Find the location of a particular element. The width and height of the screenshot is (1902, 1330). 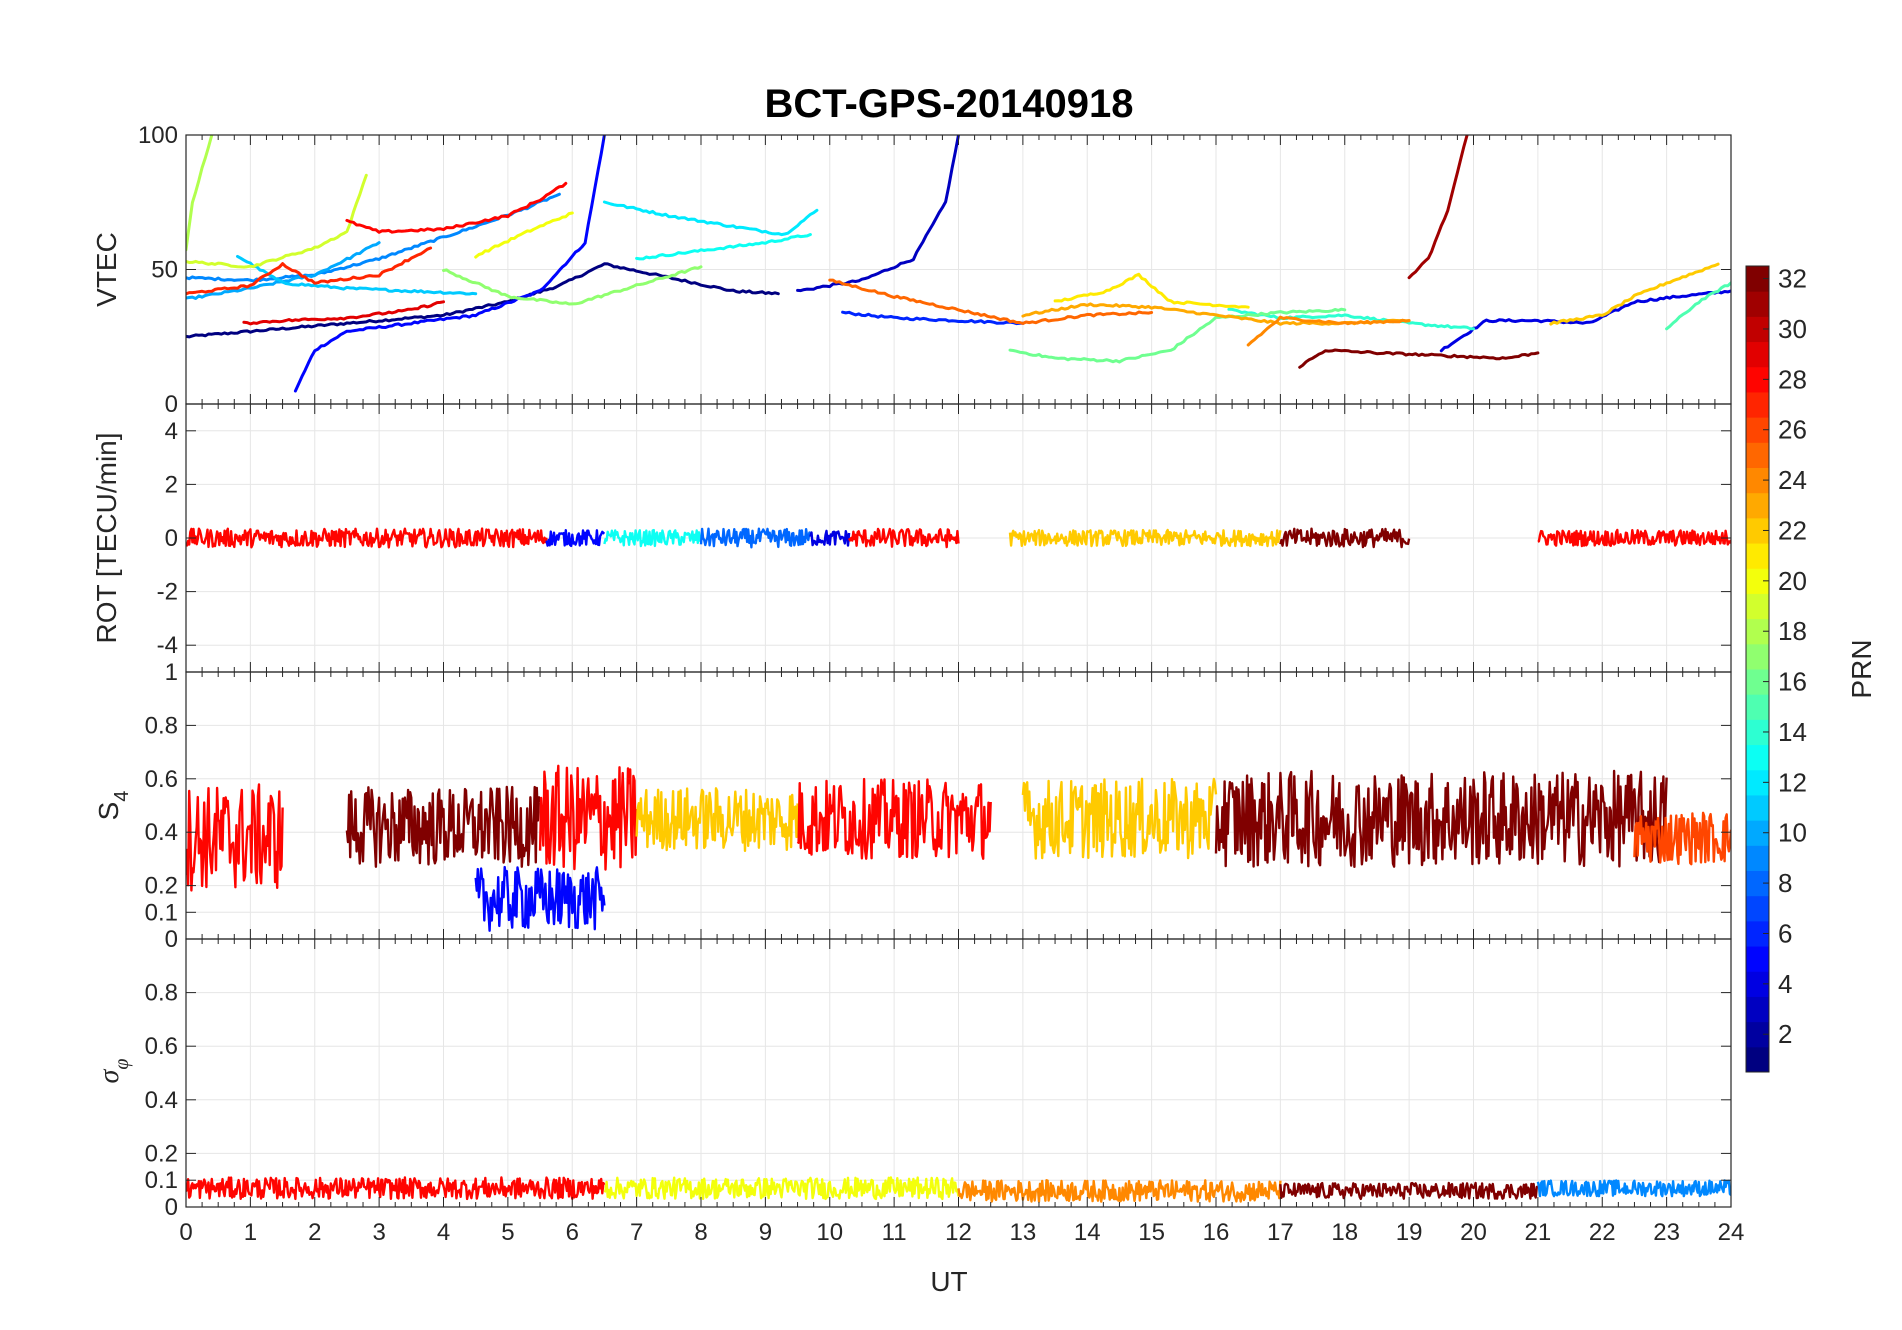

vtec-prn-20-line is located at coordinates (524, 235).